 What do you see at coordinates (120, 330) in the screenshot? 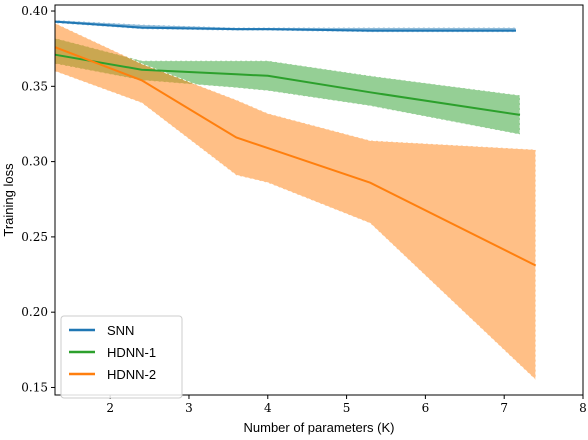
I see `legend-label-snn: SNN` at bounding box center [120, 330].